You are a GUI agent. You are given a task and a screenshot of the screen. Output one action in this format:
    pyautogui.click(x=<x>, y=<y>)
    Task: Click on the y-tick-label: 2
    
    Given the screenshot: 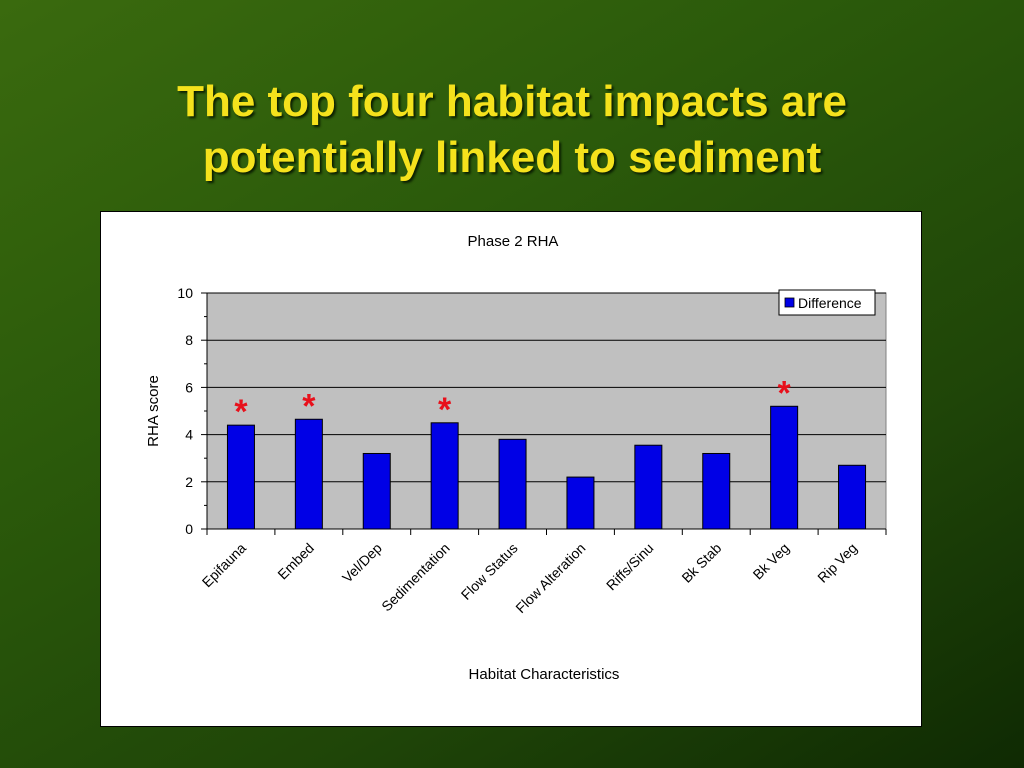 What is the action you would take?
    pyautogui.click(x=189, y=482)
    